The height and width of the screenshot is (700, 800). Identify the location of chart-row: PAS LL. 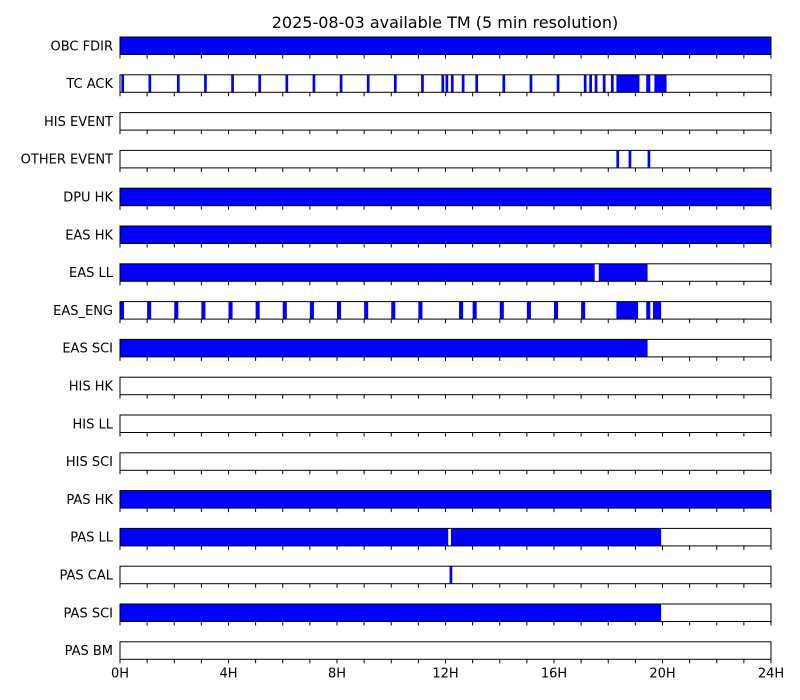
(421, 538).